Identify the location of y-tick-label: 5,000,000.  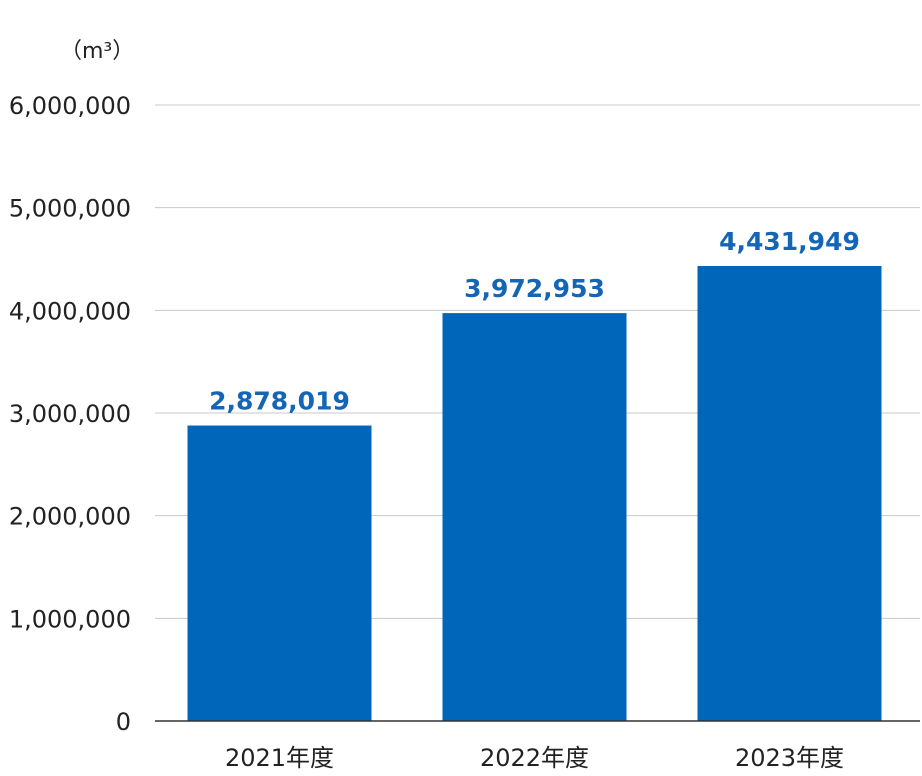
(70, 209).